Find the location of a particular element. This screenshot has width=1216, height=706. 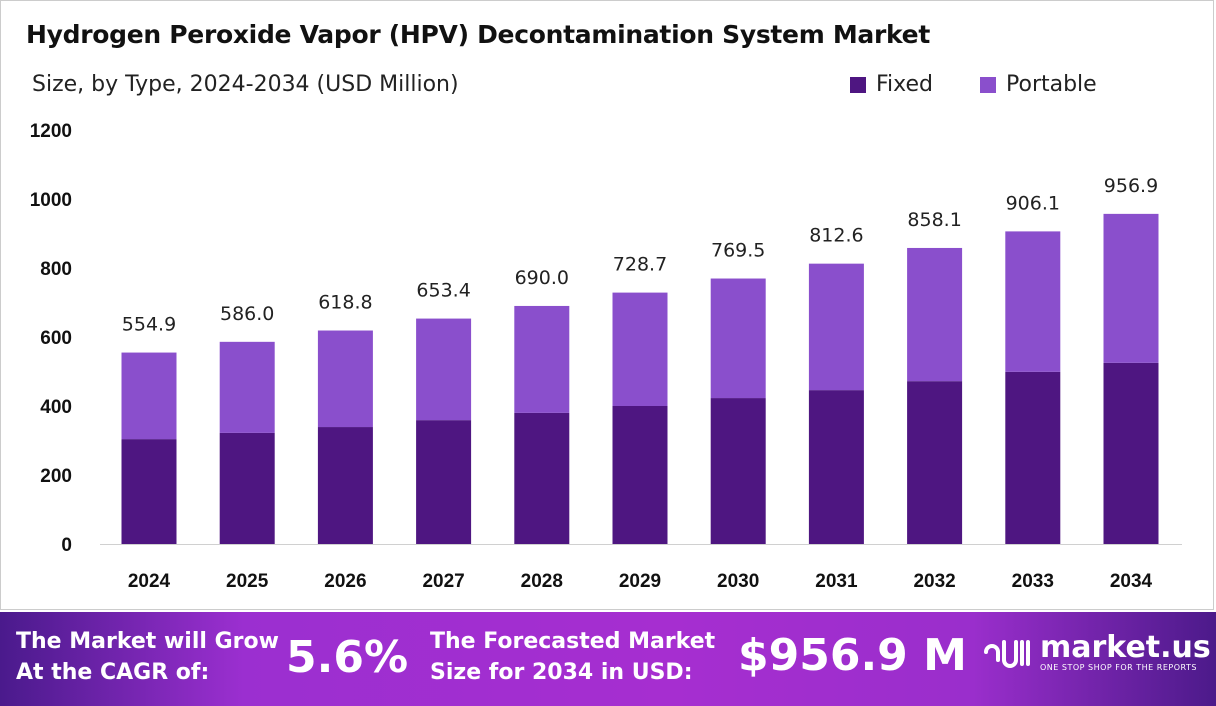

bar-portable-2032 is located at coordinates (935, 314).